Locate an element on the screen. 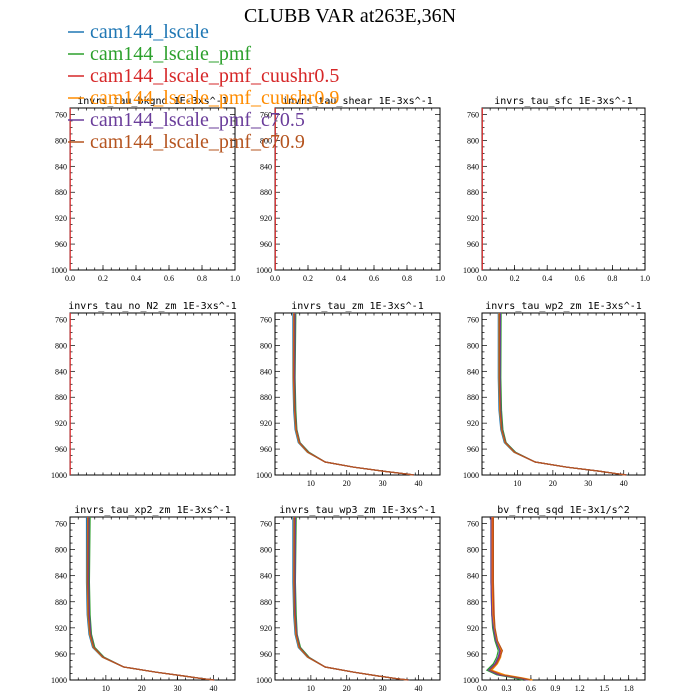 Image resolution: width=700 pixels, height=700 pixels. x-tick-label: 20 is located at coordinates (553, 483).